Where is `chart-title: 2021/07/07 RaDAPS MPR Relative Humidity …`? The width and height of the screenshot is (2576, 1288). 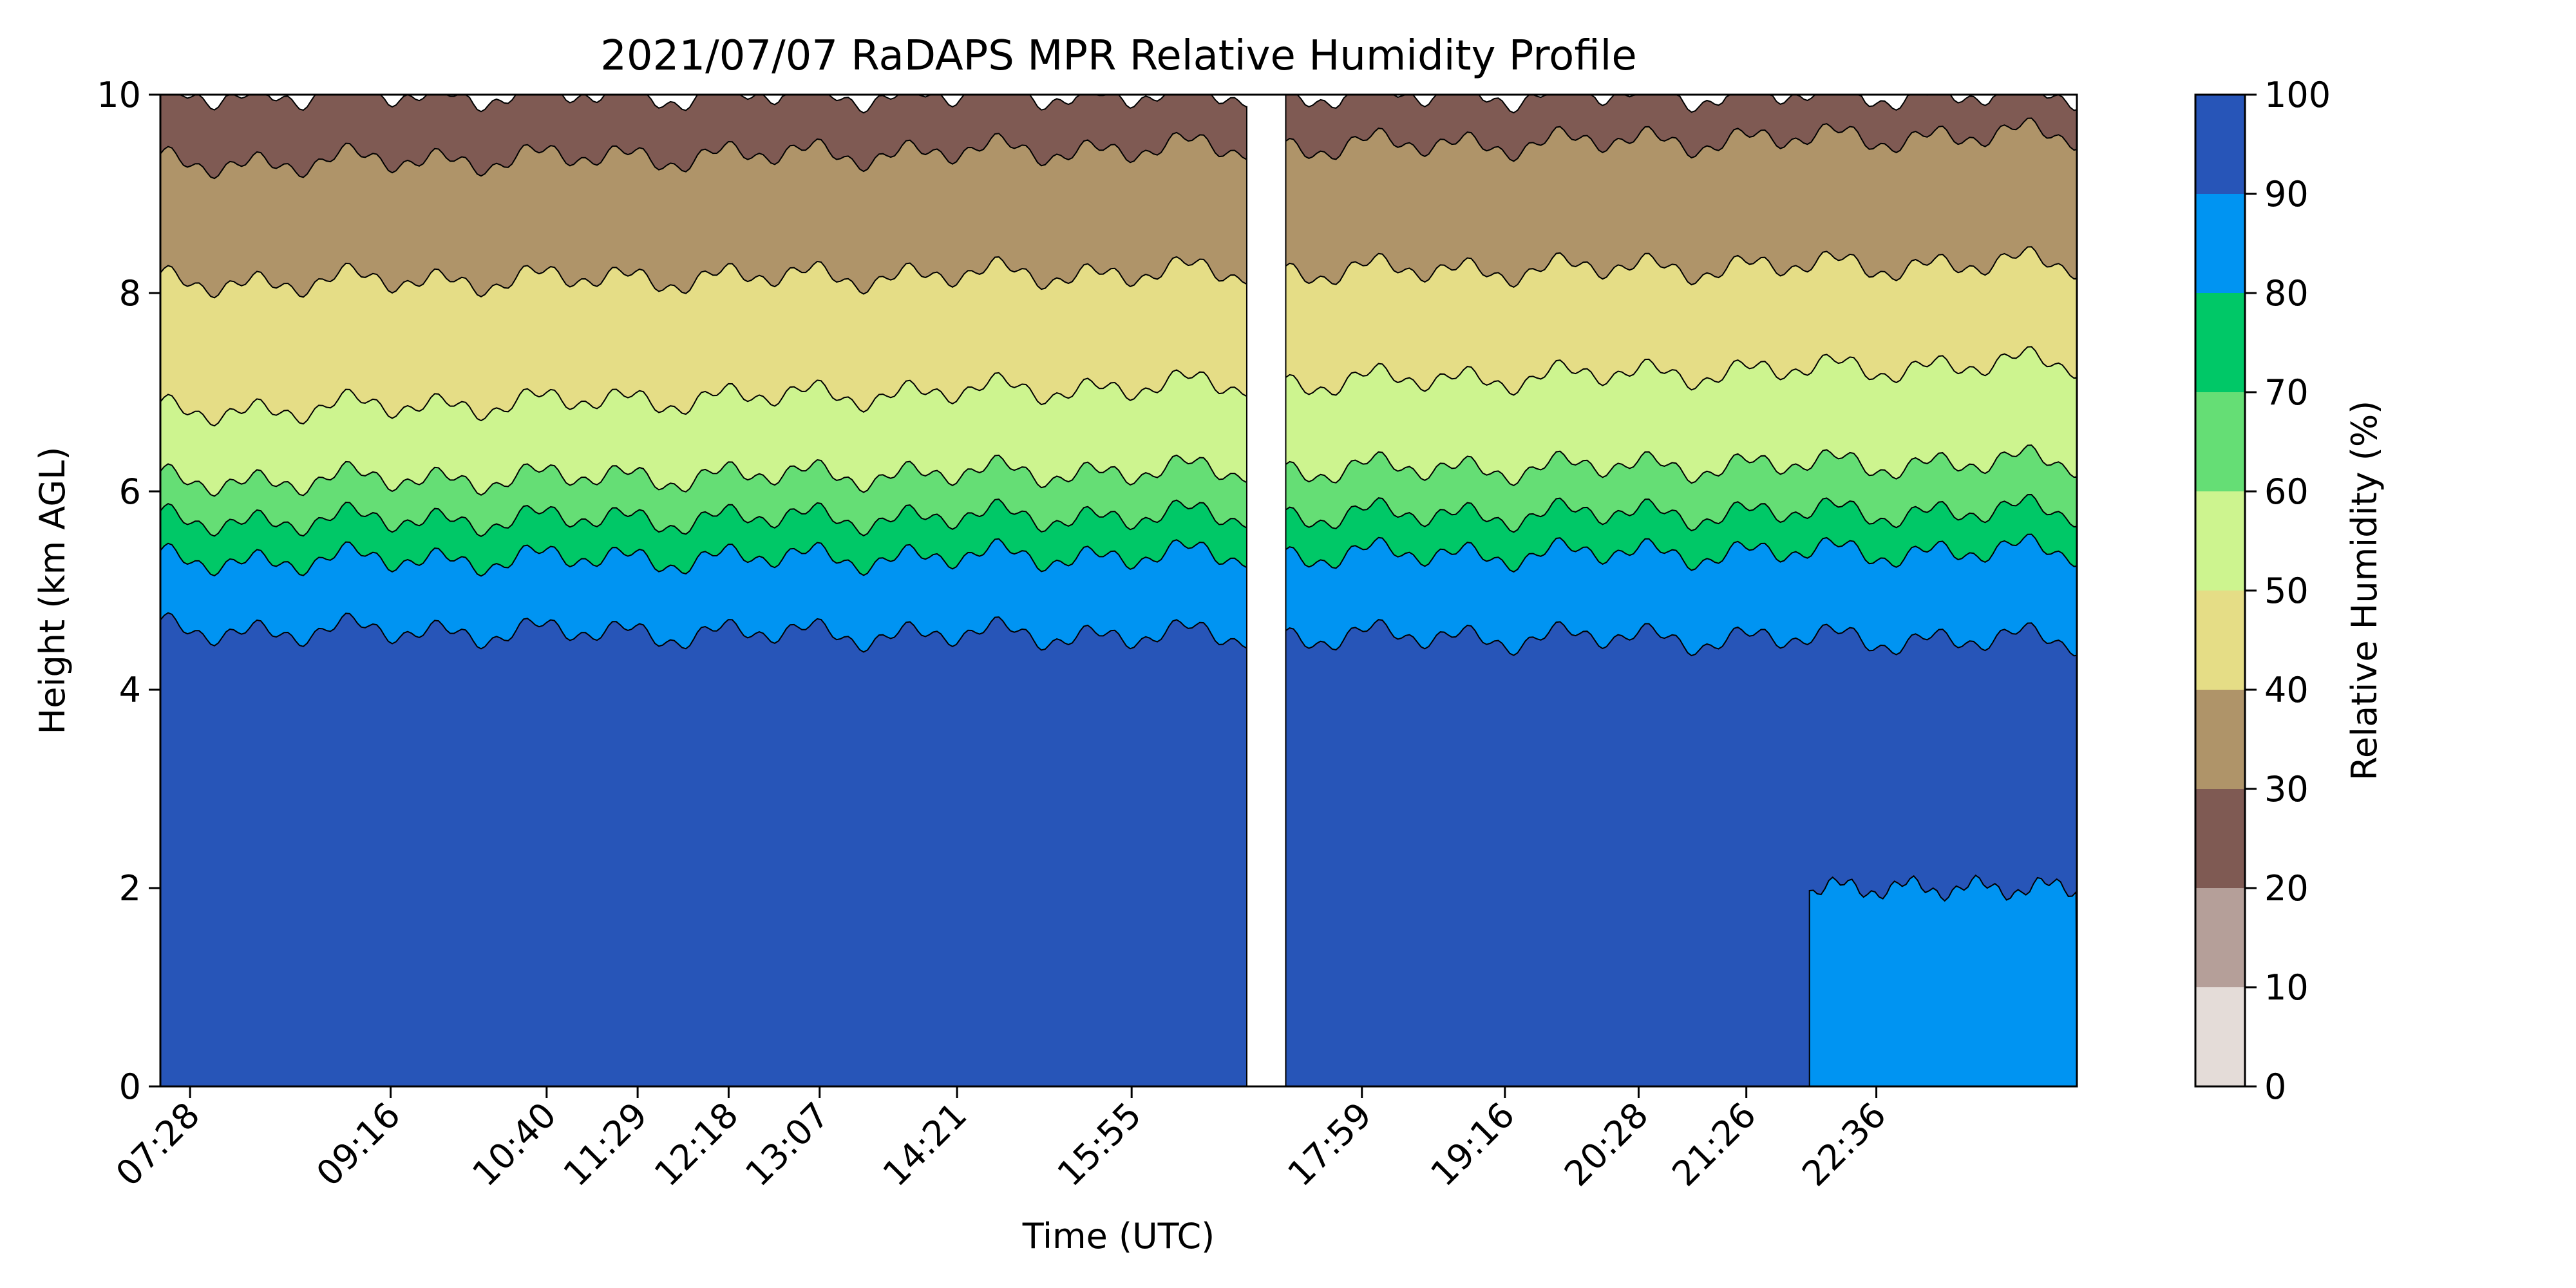 chart-title: 2021/07/07 RaDAPS MPR Relative Humidity … is located at coordinates (1118, 56).